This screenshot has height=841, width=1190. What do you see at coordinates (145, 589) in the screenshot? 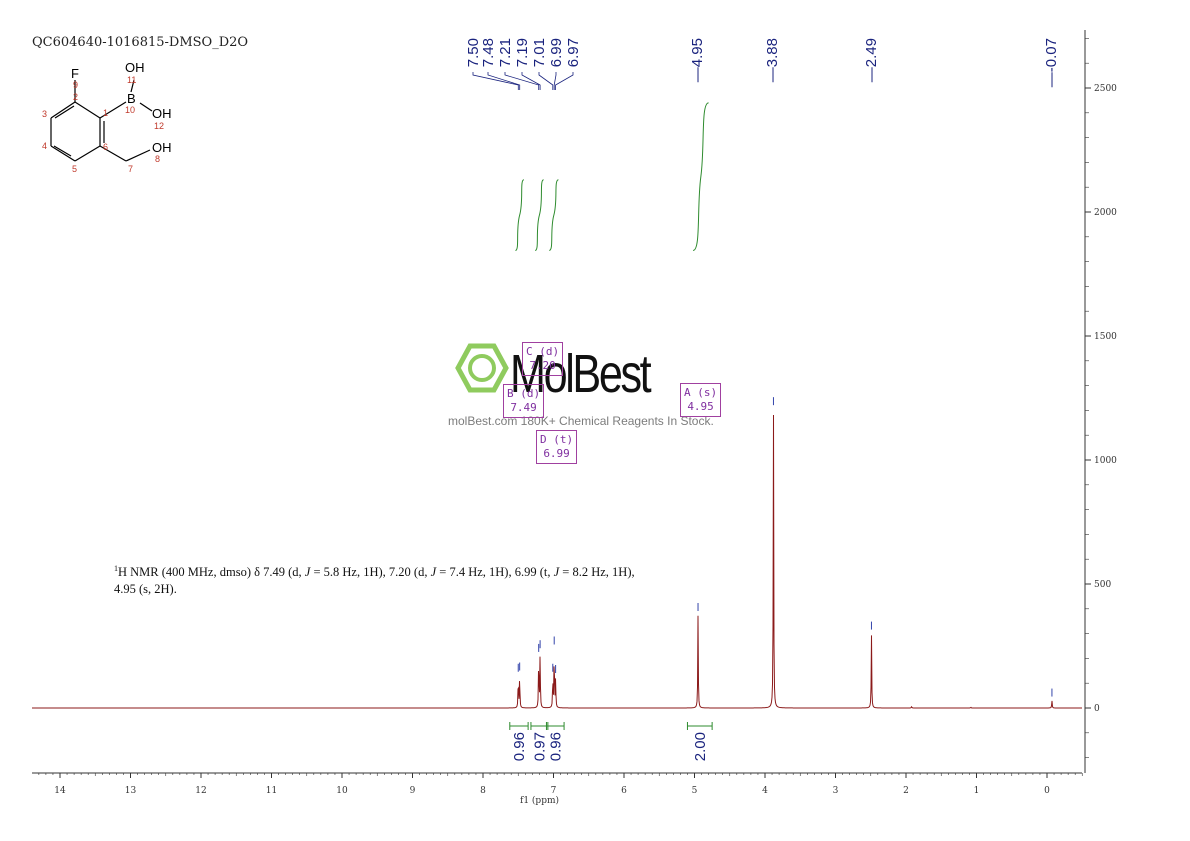
I see `nmr-description-line2: 4.95 (s, 2H).` at bounding box center [145, 589].